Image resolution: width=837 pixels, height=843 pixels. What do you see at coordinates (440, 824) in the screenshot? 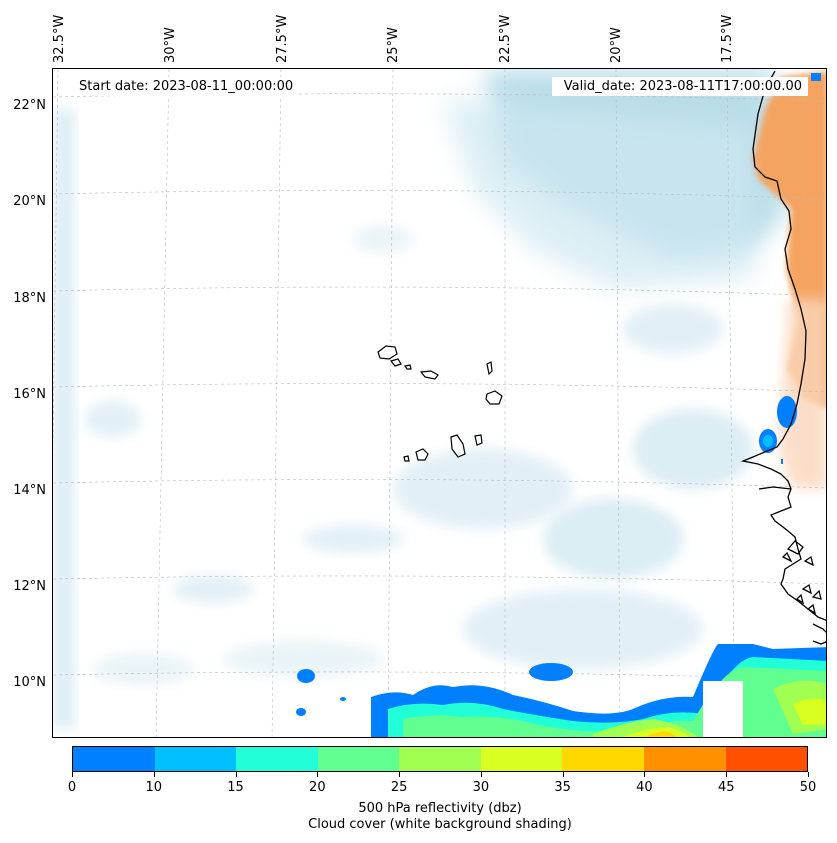
I see `colorbar-subtitle: Cloud cover (white background shading)` at bounding box center [440, 824].